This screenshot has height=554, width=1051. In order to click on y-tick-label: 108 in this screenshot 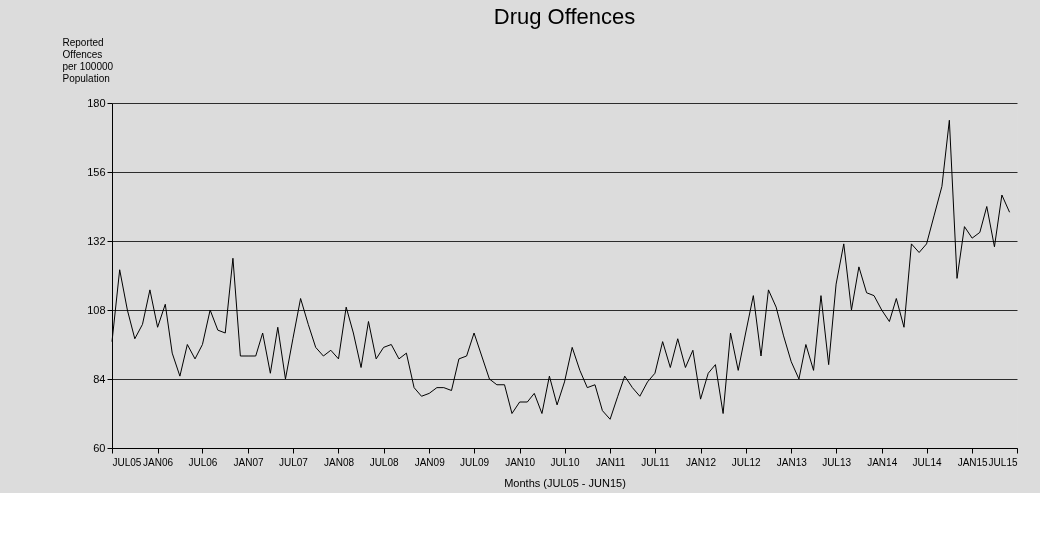, I will do `click(96, 309)`.